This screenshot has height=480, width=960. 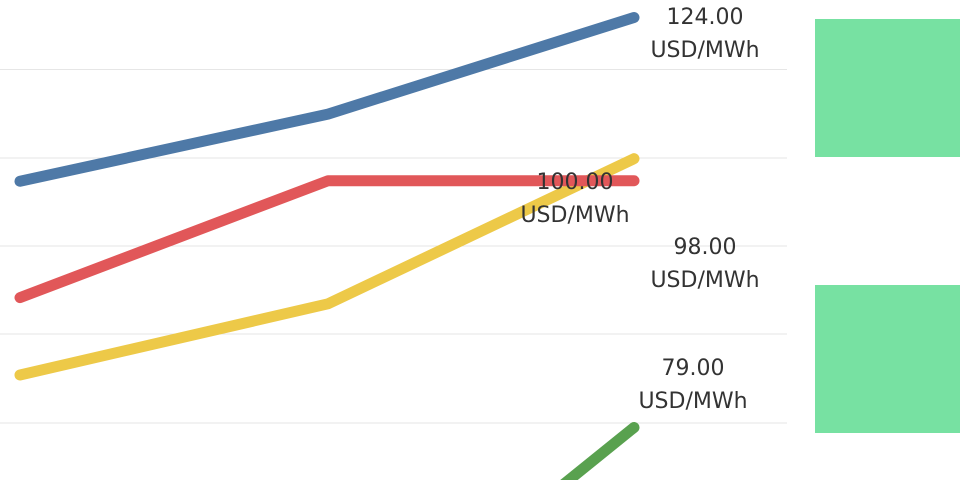 What do you see at coordinates (705, 17) in the screenshot?
I see `blue-value-label: 124.00` at bounding box center [705, 17].